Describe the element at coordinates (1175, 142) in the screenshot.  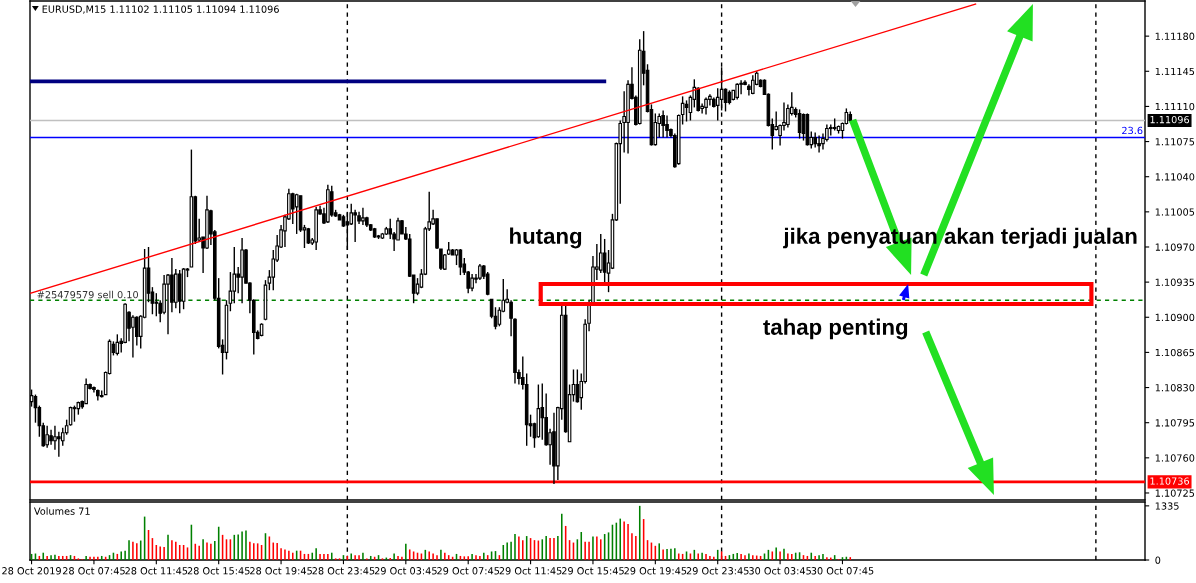
I see `y-tick-label: 1.11075` at that location.